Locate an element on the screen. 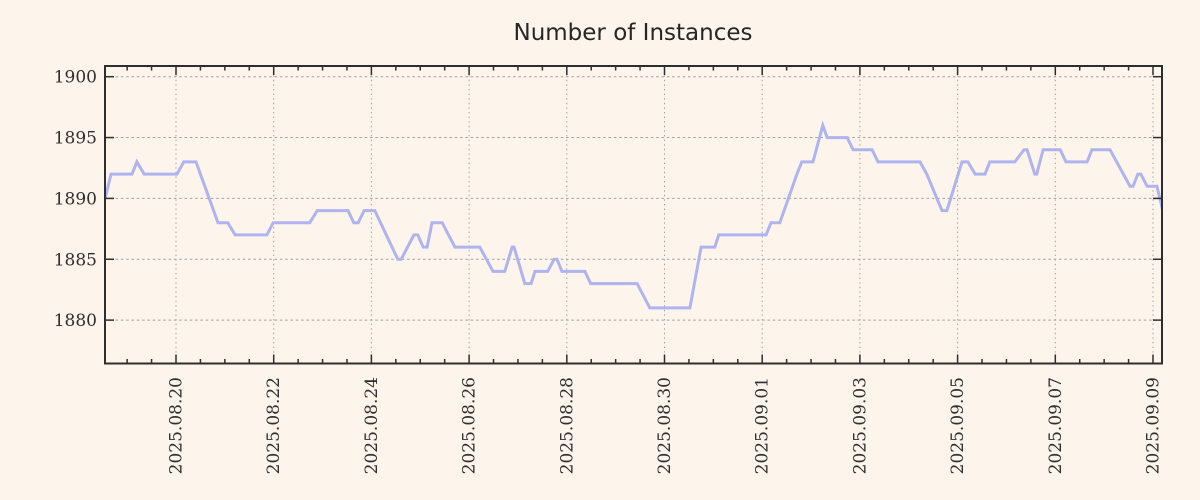 This screenshot has height=500, width=1200. y-tick-label: 1885 is located at coordinates (75, 260).